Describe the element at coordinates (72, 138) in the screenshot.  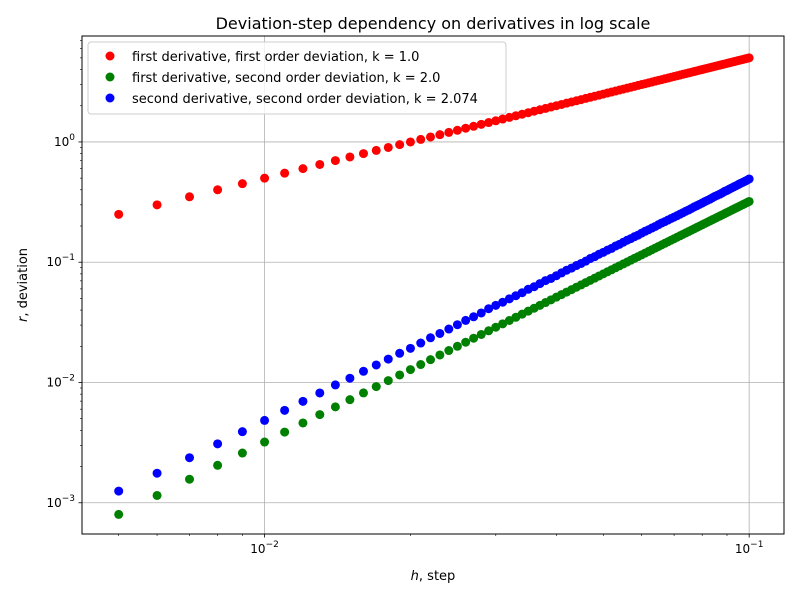
I see `y-tick-exponent: 0` at that location.